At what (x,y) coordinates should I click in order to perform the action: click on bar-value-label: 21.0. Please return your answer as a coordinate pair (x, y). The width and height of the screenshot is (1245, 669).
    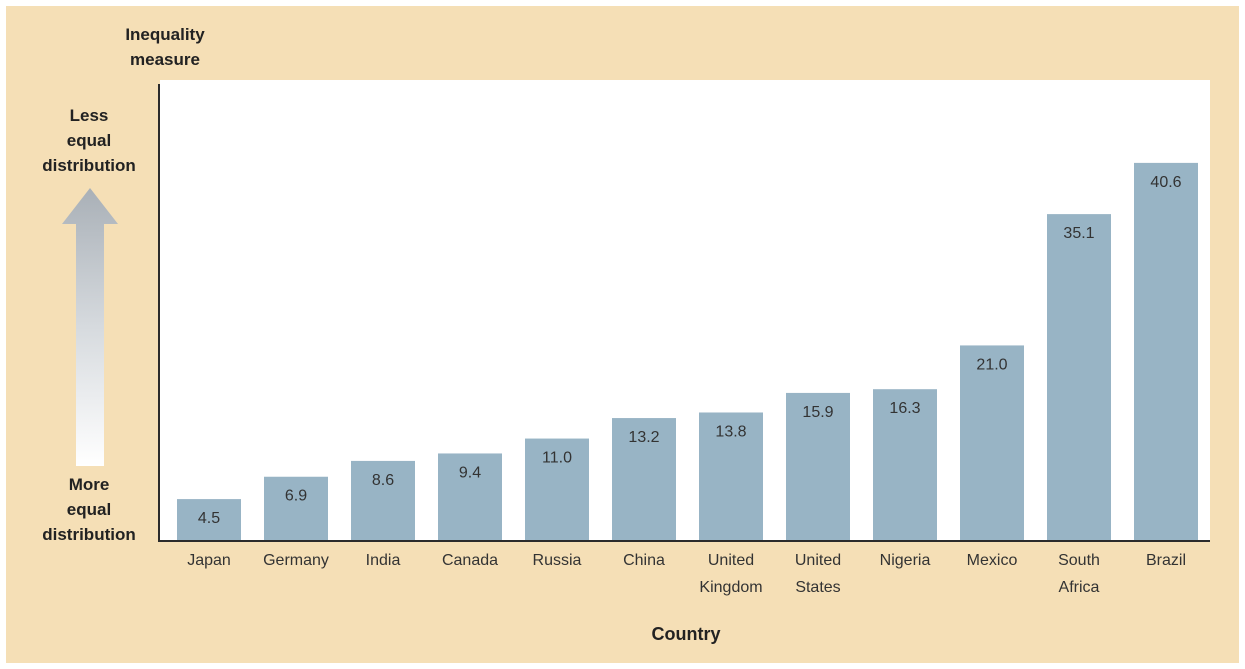
    Looking at the image, I should click on (991, 364).